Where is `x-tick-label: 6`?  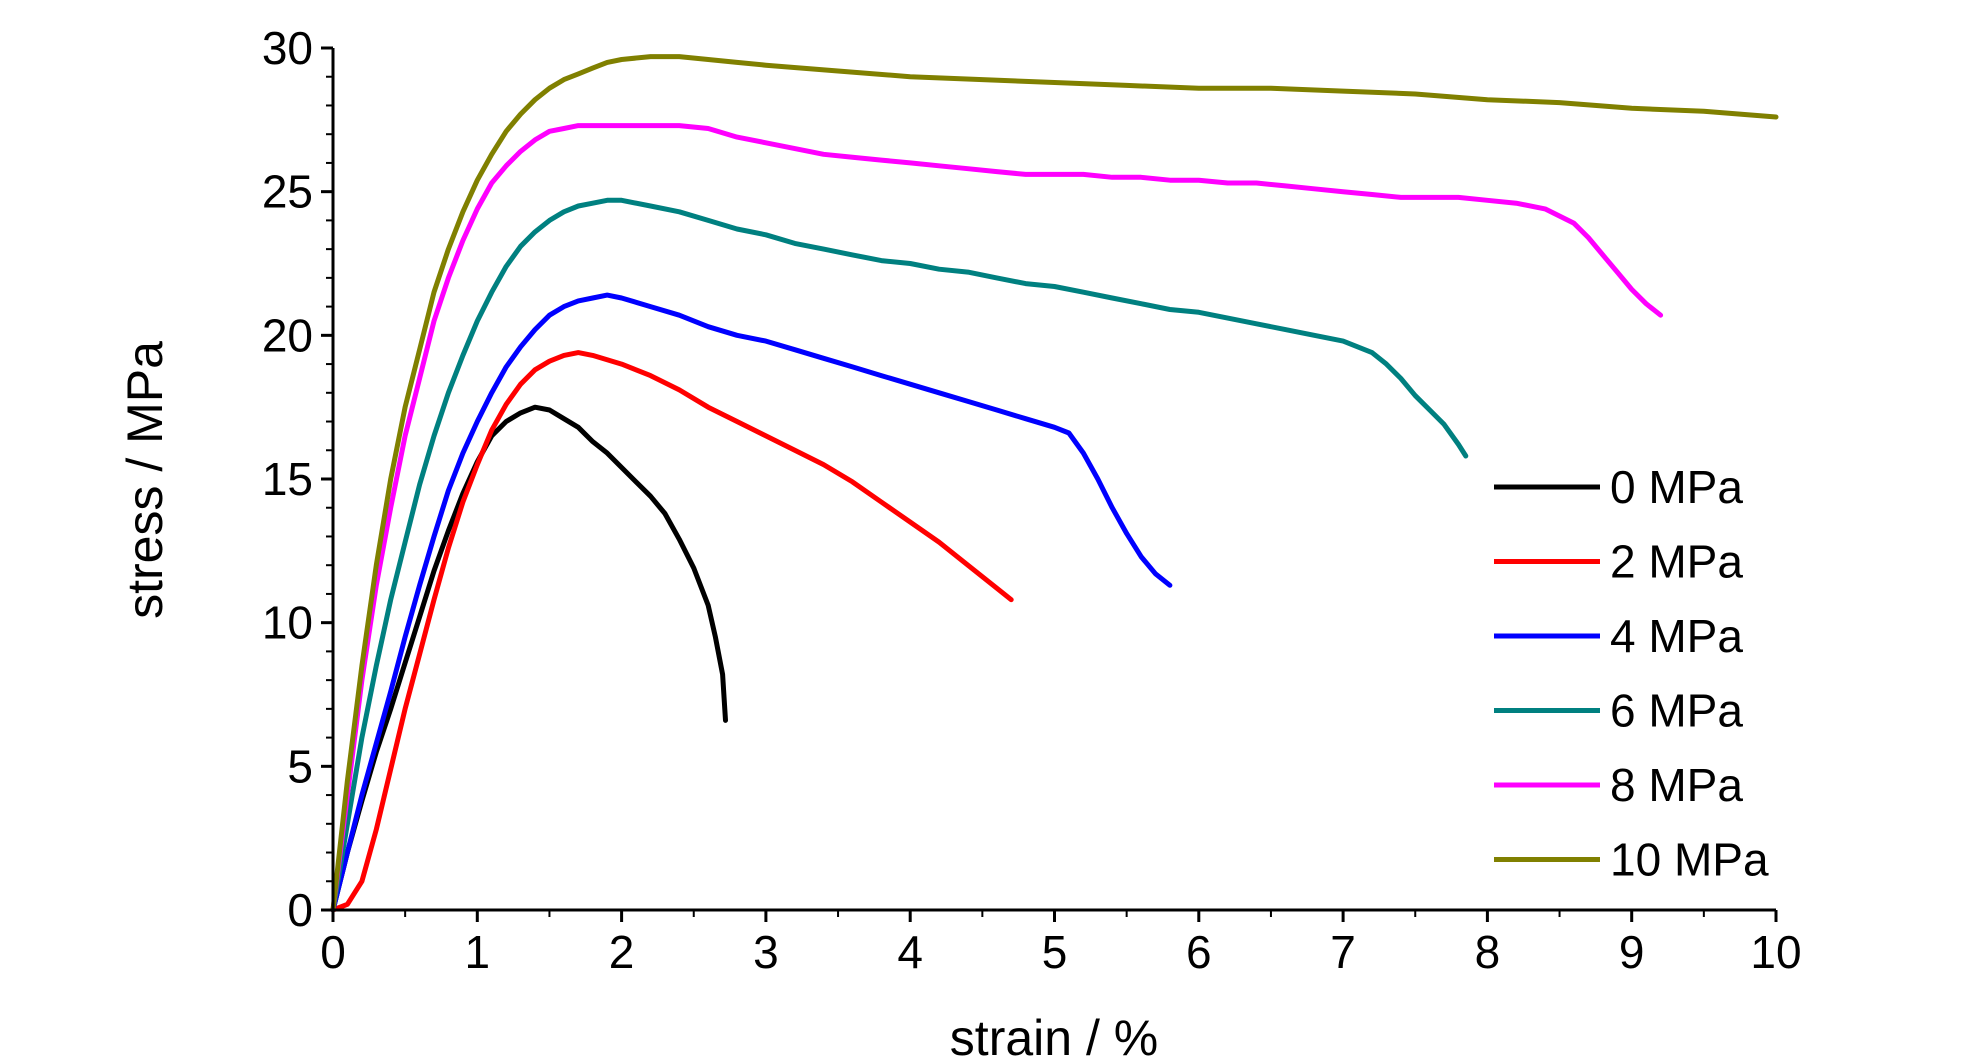 x-tick-label: 6 is located at coordinates (1199, 952).